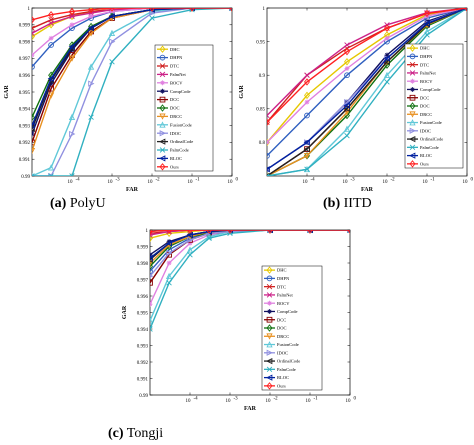 Image resolution: width=474 pixels, height=445 pixels. What do you see at coordinates (145, 433) in the screenshot?
I see `caption-name: Tongji` at bounding box center [145, 433].